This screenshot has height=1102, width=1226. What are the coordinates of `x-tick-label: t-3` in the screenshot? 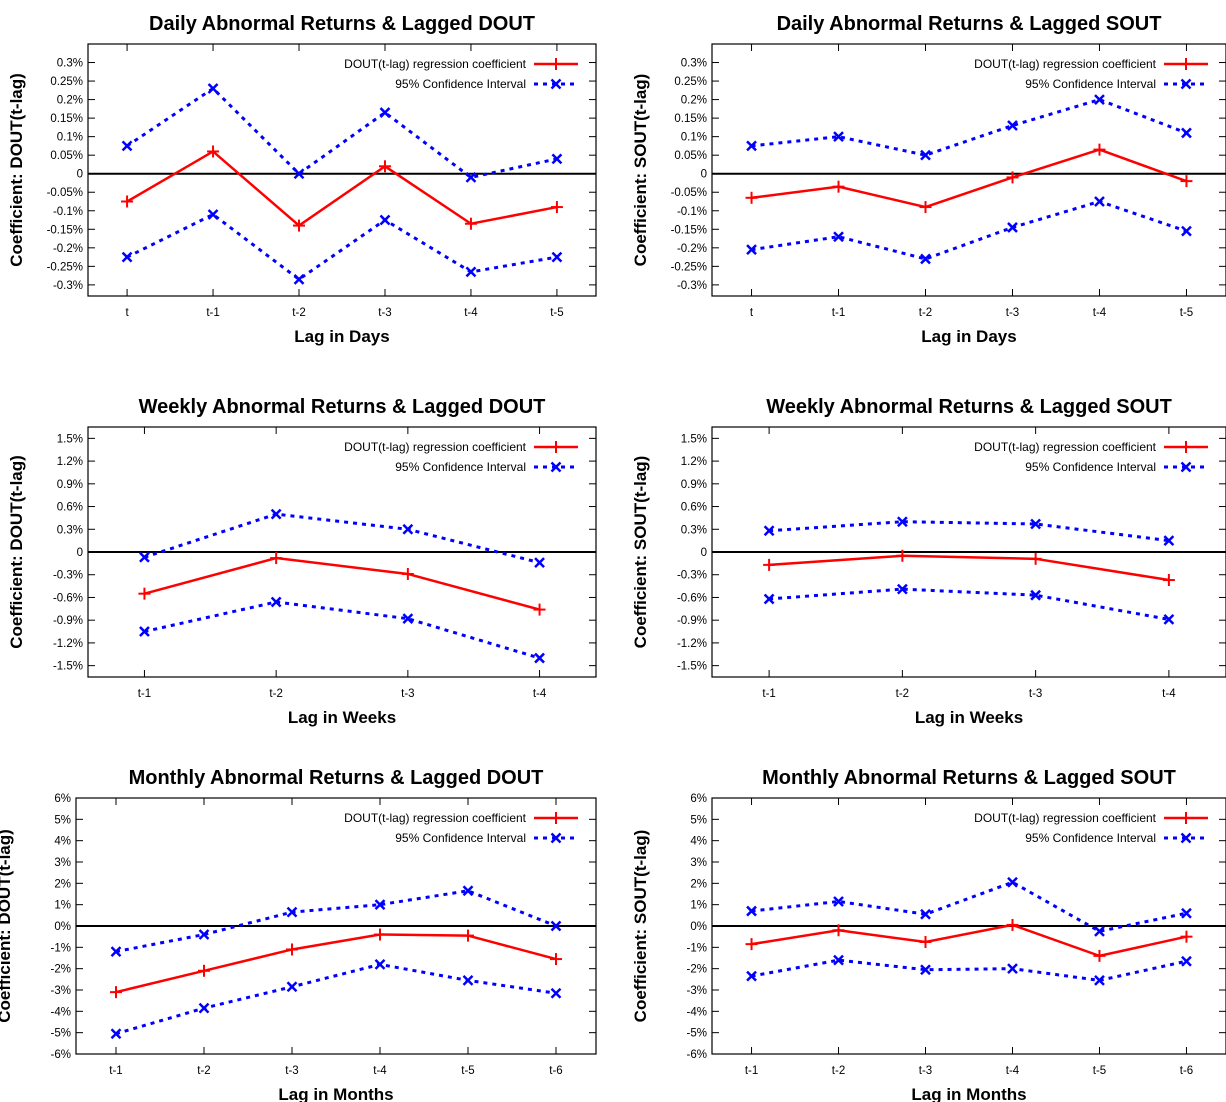 It's located at (407, 694).